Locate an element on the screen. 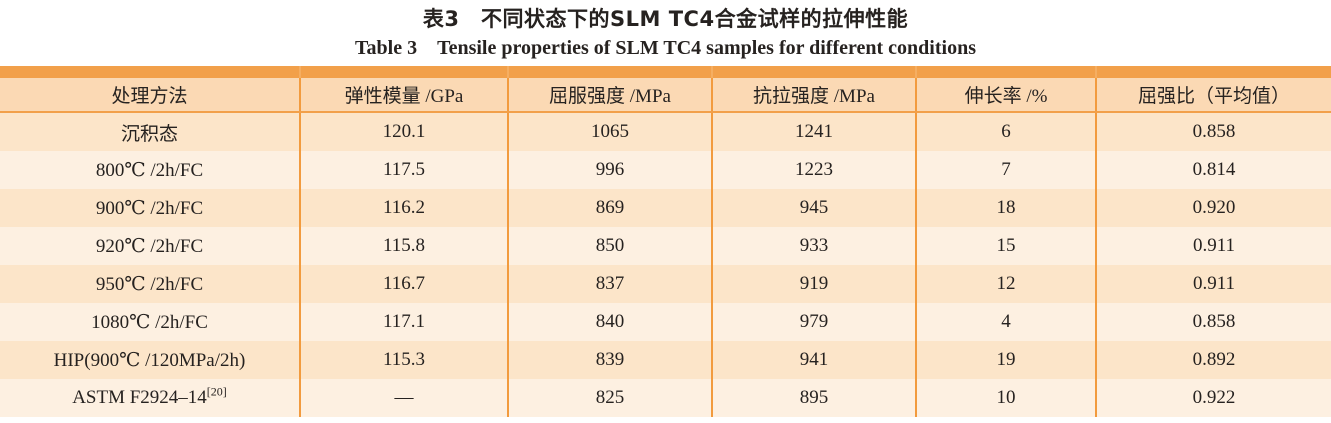  table-cell: 10 is located at coordinates (1006, 398).